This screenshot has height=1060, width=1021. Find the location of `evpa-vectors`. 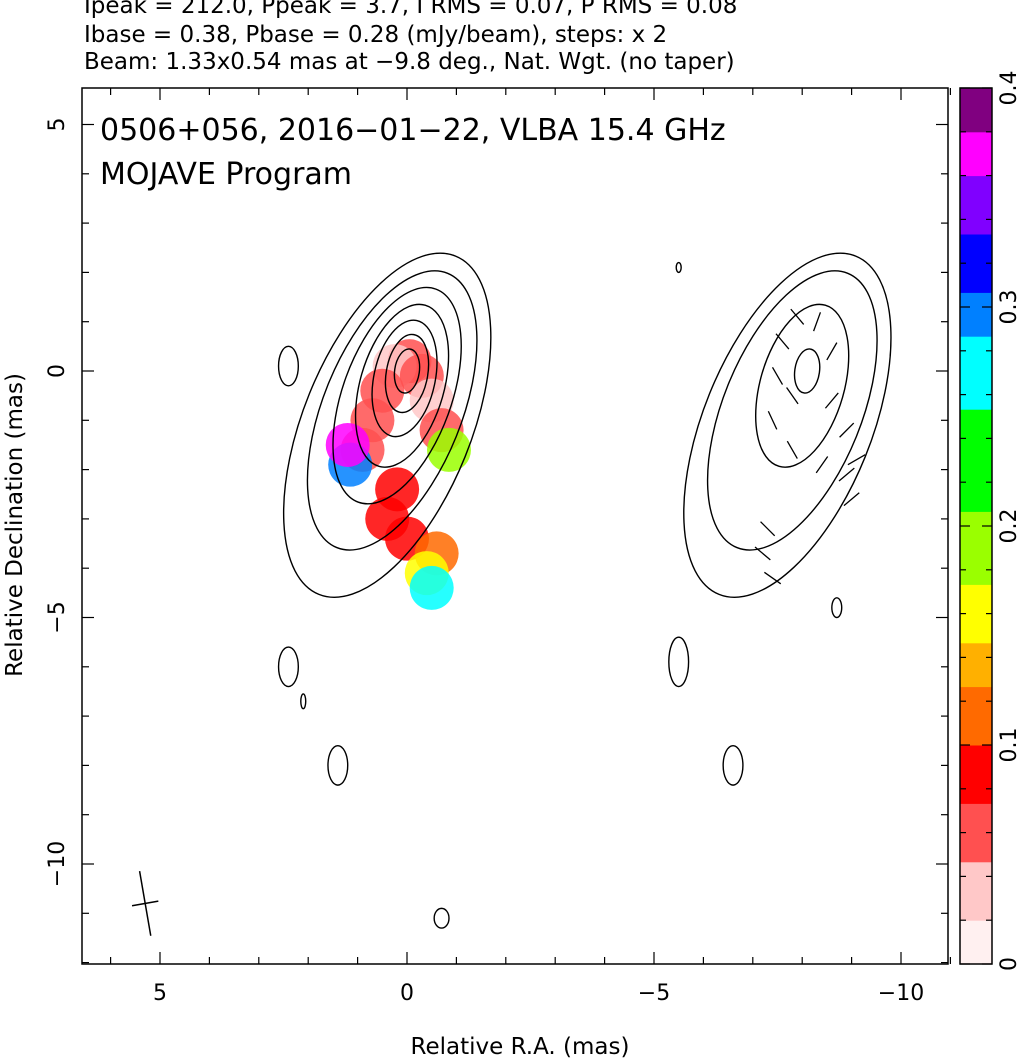

evpa-vectors is located at coordinates (810, 446).